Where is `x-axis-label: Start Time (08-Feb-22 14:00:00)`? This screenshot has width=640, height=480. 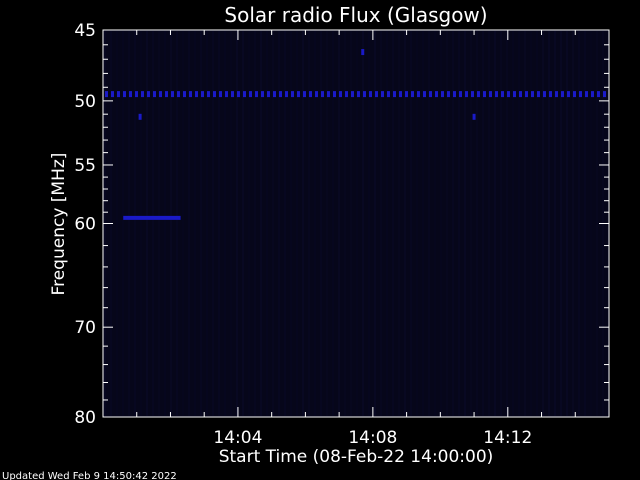 x-axis-label: Start Time (08-Feb-22 14:00:00) is located at coordinates (356, 457).